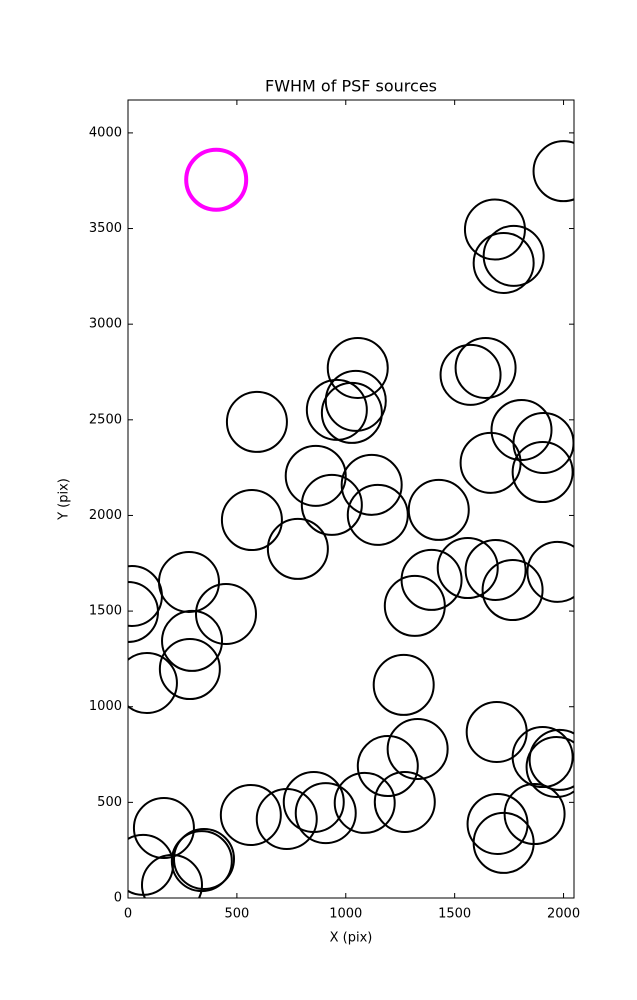 The image size is (637, 1000). I want to click on x-tick-label: 500, so click(236, 914).